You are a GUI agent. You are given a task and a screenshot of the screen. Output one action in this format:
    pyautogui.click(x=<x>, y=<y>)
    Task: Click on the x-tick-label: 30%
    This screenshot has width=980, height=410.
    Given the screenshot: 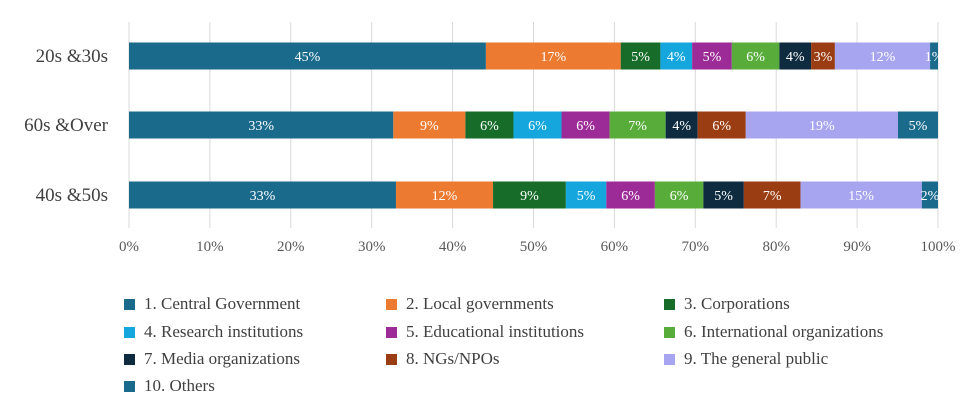 What is the action you would take?
    pyautogui.click(x=372, y=247)
    